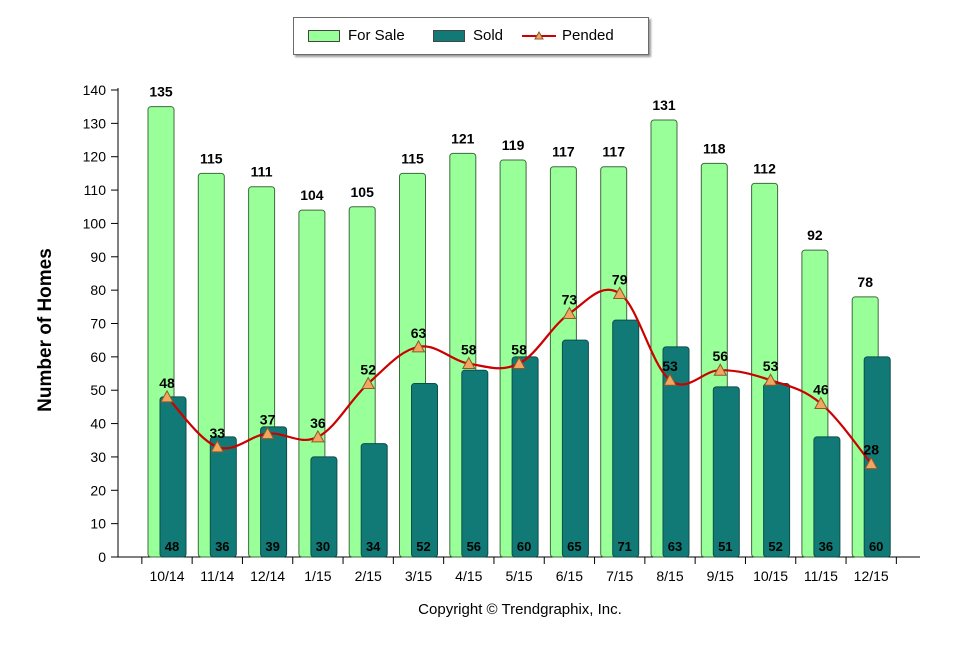  Describe the element at coordinates (98, 290) in the screenshot. I see `y-tick-label: 80` at that location.